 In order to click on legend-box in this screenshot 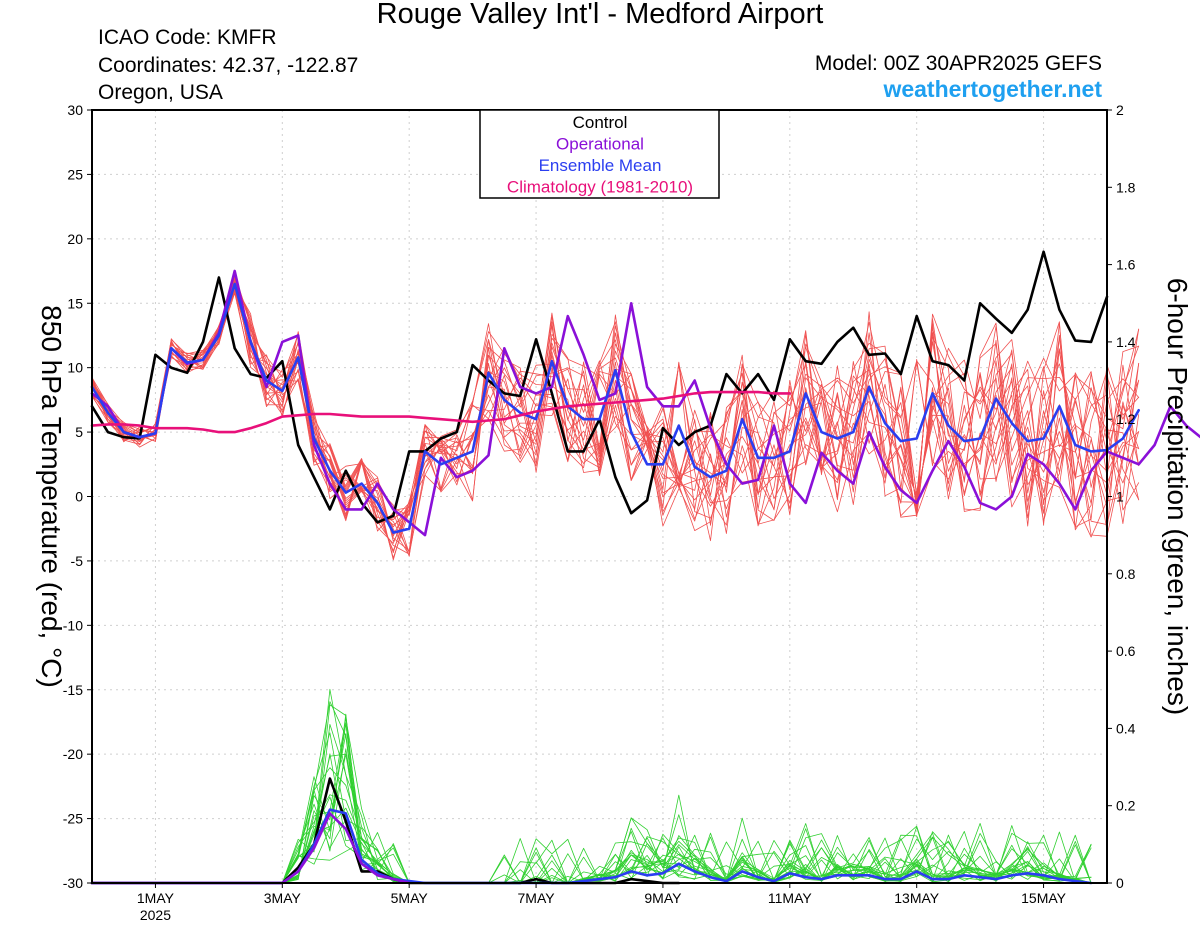, I will do `click(599, 154)`.